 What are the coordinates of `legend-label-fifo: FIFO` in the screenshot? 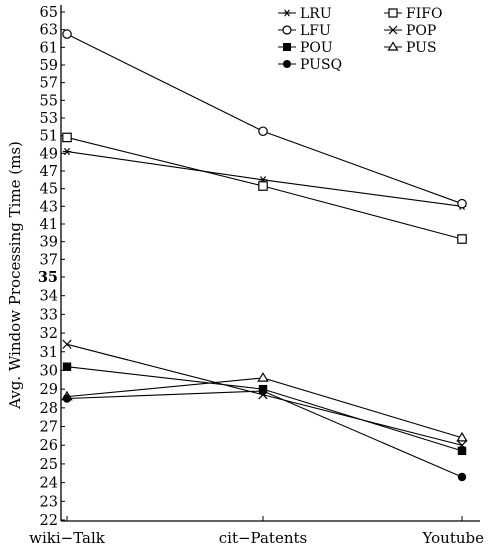 It's located at (424, 14).